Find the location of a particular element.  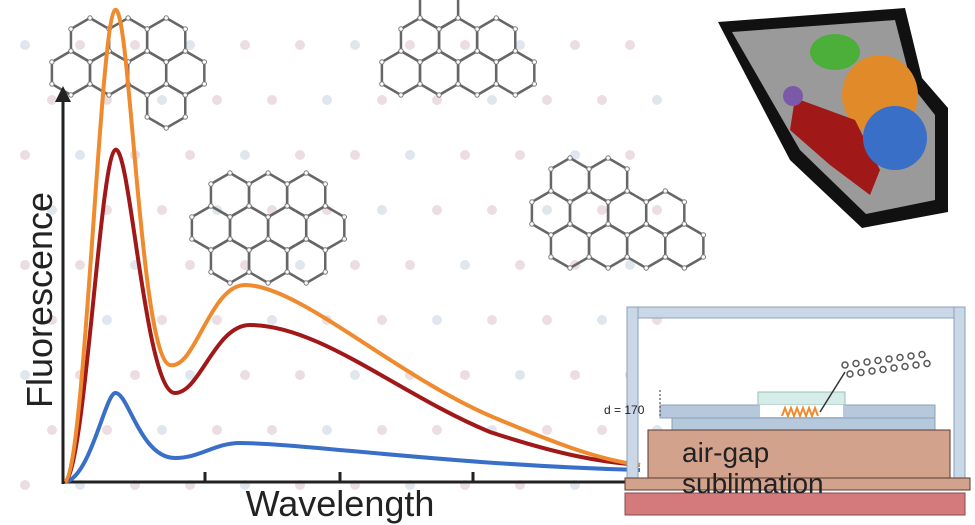

chamber-left is located at coordinates (632, 394).